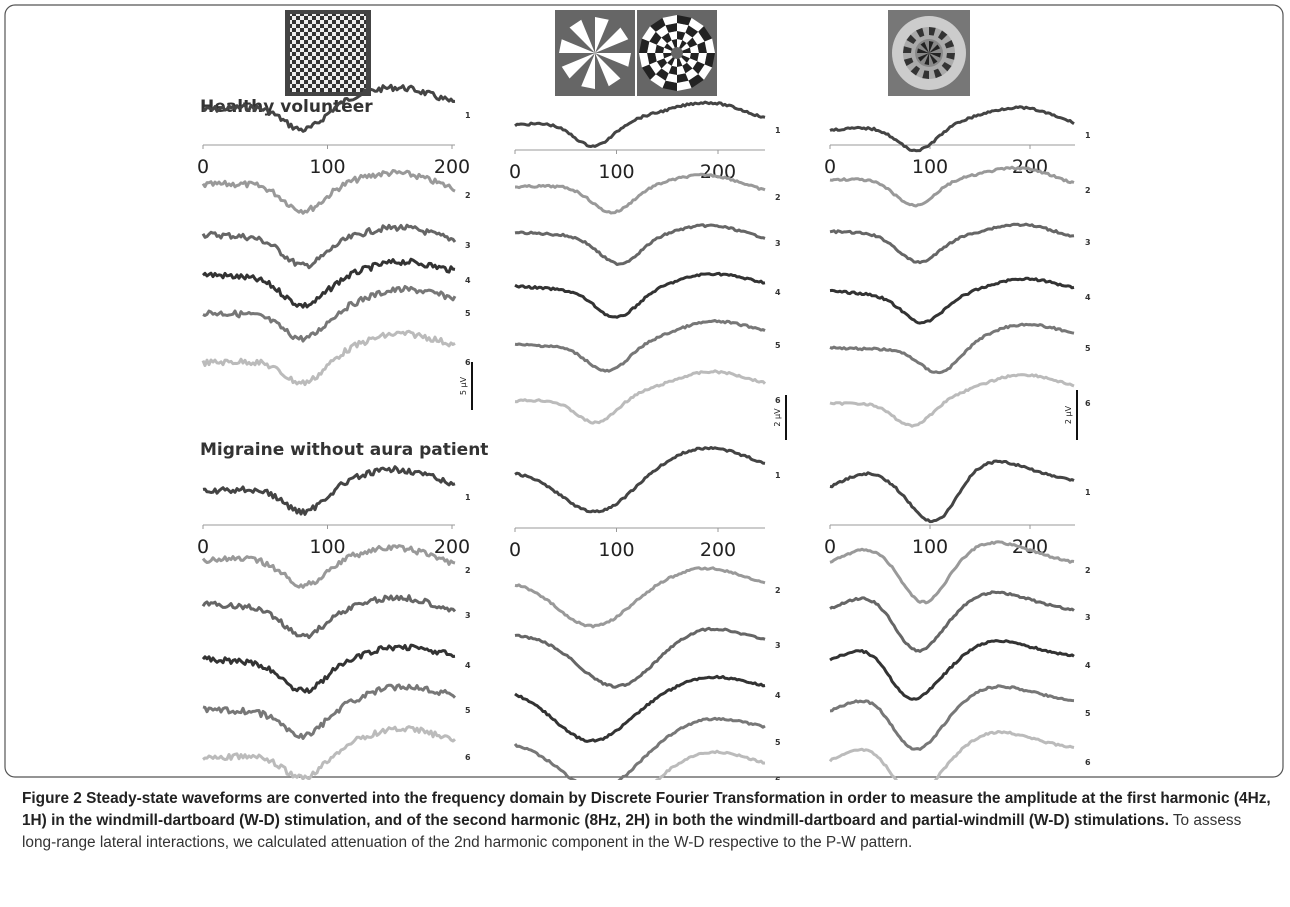 This screenshot has height=907, width=1290. What do you see at coordinates (452, 167) in the screenshot?
I see `x-tick-label: 200` at bounding box center [452, 167].